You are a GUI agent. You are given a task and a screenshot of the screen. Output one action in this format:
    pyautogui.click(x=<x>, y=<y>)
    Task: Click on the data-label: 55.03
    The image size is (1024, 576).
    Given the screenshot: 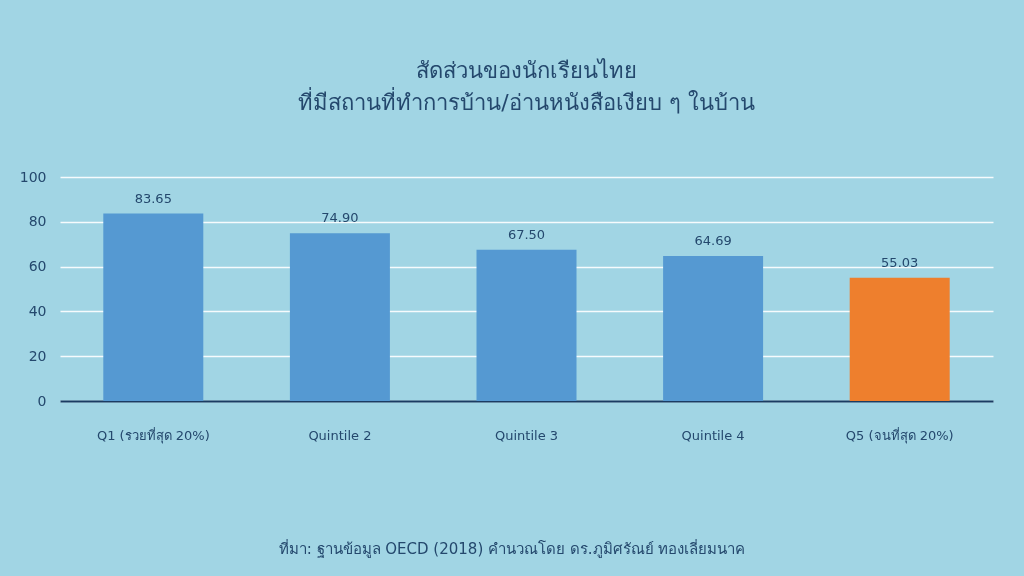 What is the action you would take?
    pyautogui.click(x=900, y=262)
    